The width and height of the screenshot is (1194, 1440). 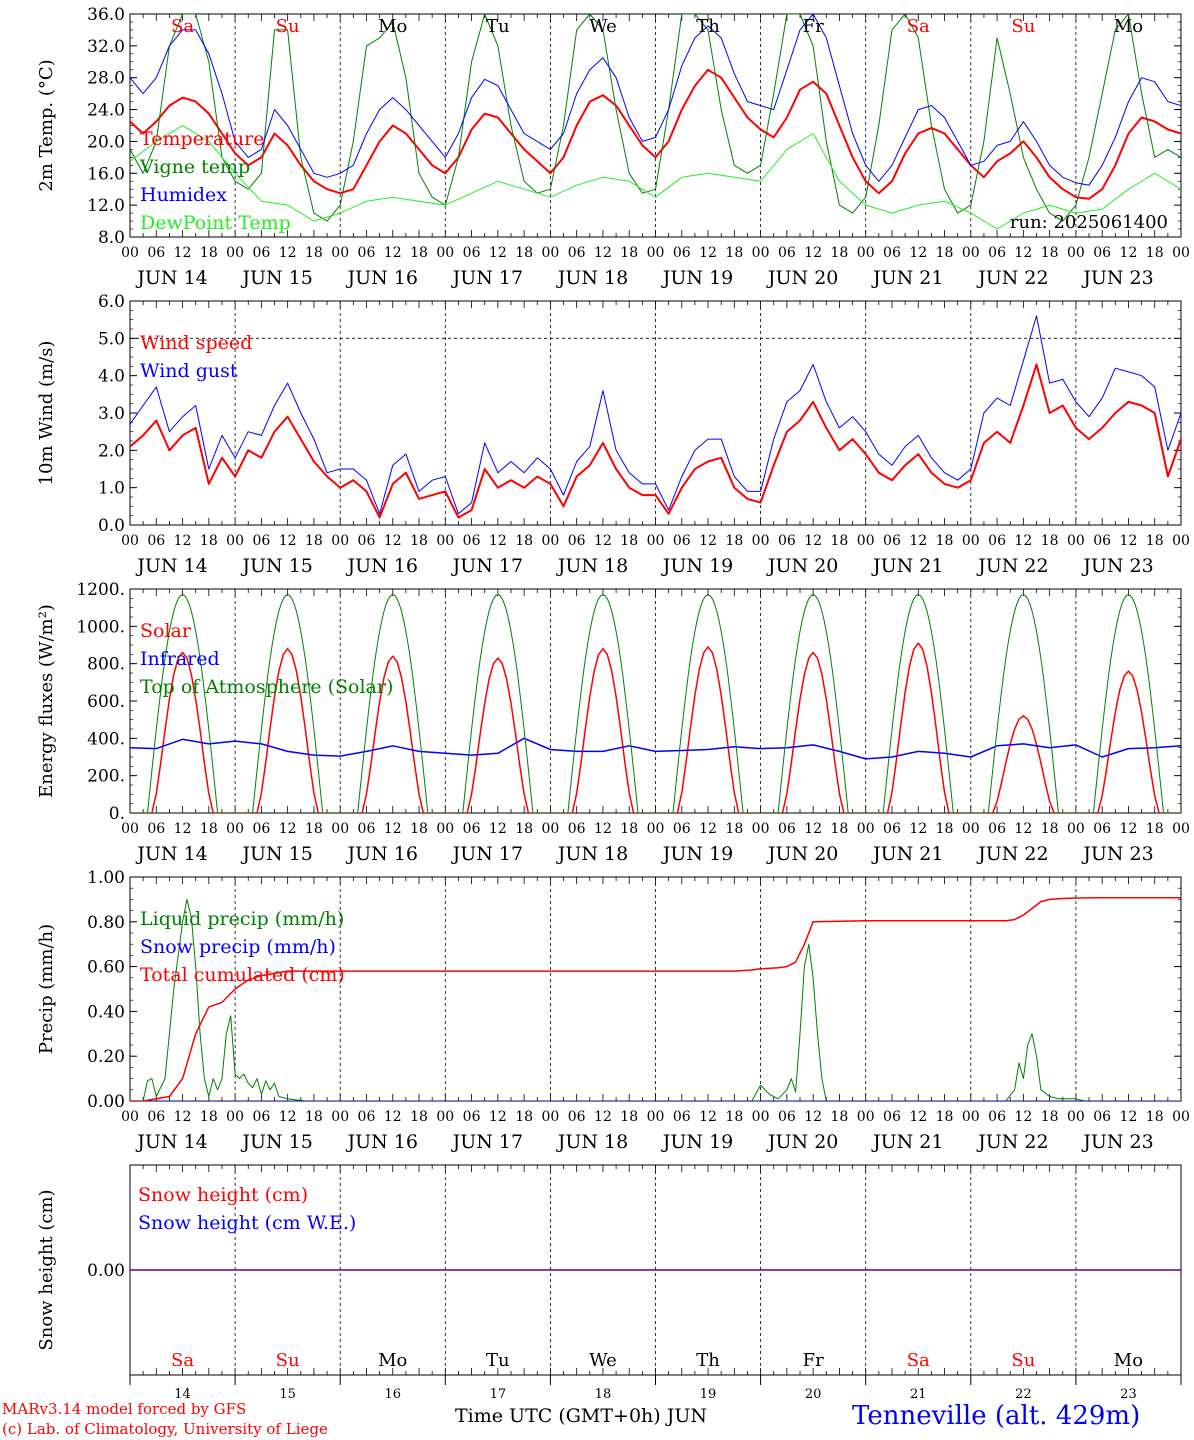 What do you see at coordinates (607, 999) in the screenshot?
I see `series-liquid-precip-mm-h` at bounding box center [607, 999].